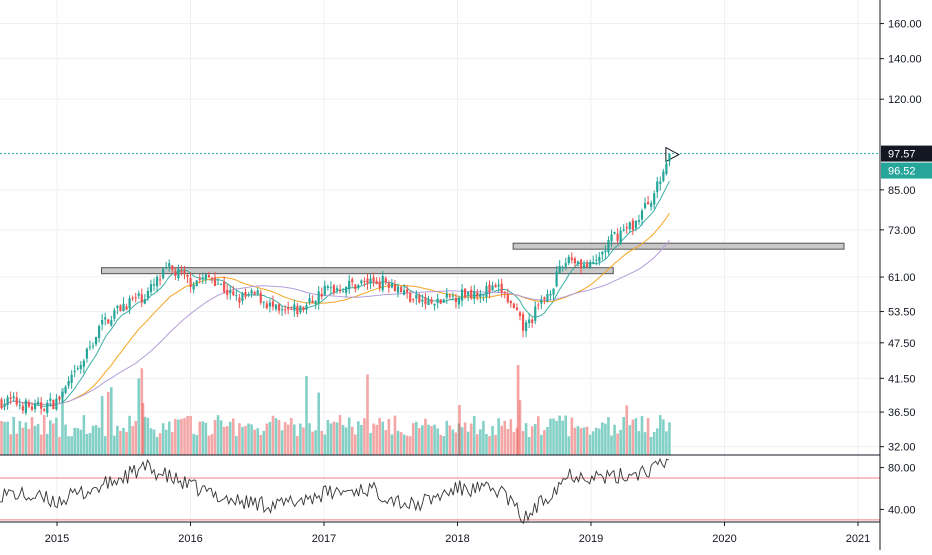 This screenshot has width=932, height=555. What do you see at coordinates (473, 258) in the screenshot?
I see `horizontal-levels` at bounding box center [473, 258].